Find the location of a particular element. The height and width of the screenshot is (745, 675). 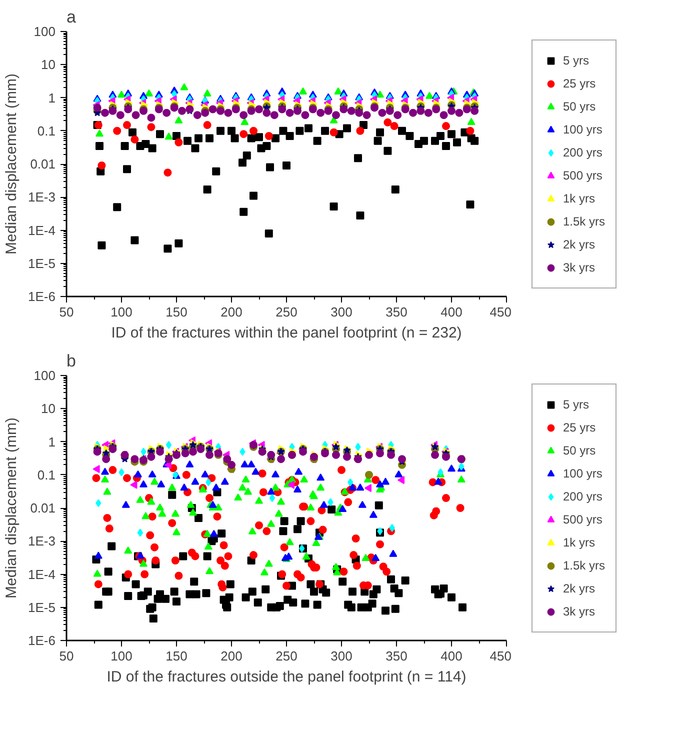

chart-title: a is located at coordinates (71, 17).